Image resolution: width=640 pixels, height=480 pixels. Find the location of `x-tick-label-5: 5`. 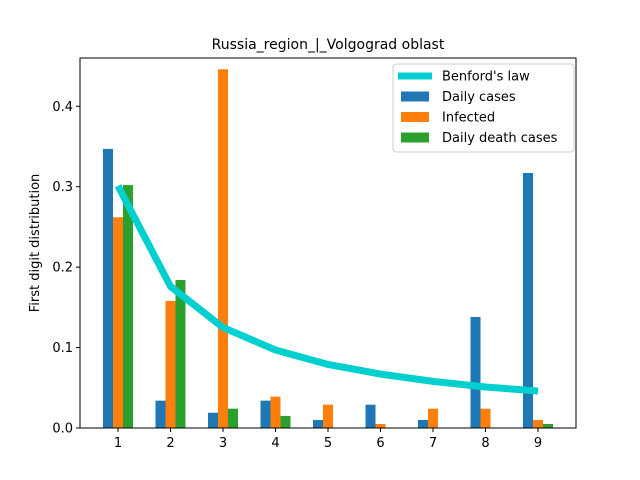

x-tick-label-5: 5 is located at coordinates (328, 443).